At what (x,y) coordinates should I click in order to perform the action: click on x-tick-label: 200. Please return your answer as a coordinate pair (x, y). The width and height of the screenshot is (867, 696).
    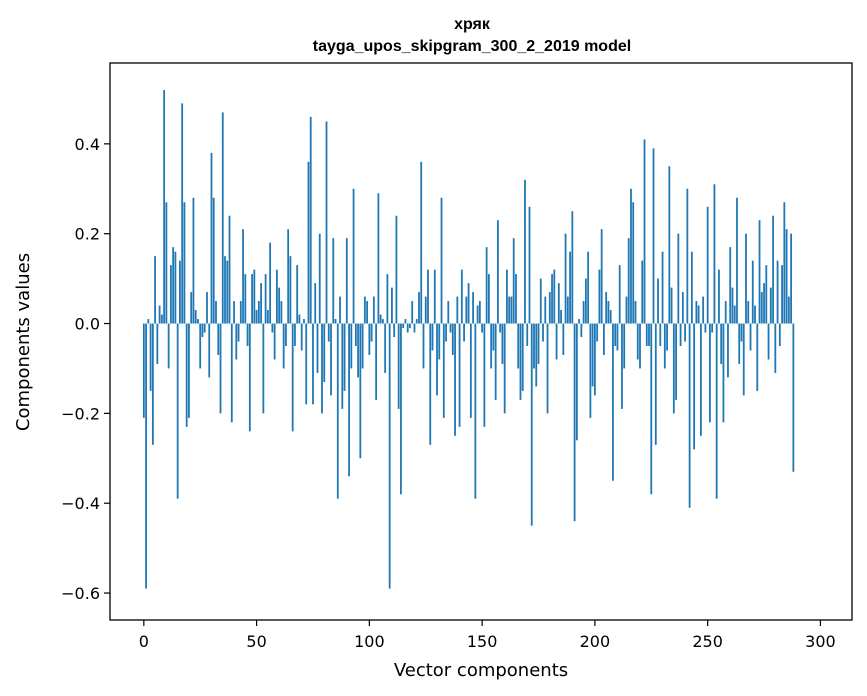
    Looking at the image, I should click on (595, 641).